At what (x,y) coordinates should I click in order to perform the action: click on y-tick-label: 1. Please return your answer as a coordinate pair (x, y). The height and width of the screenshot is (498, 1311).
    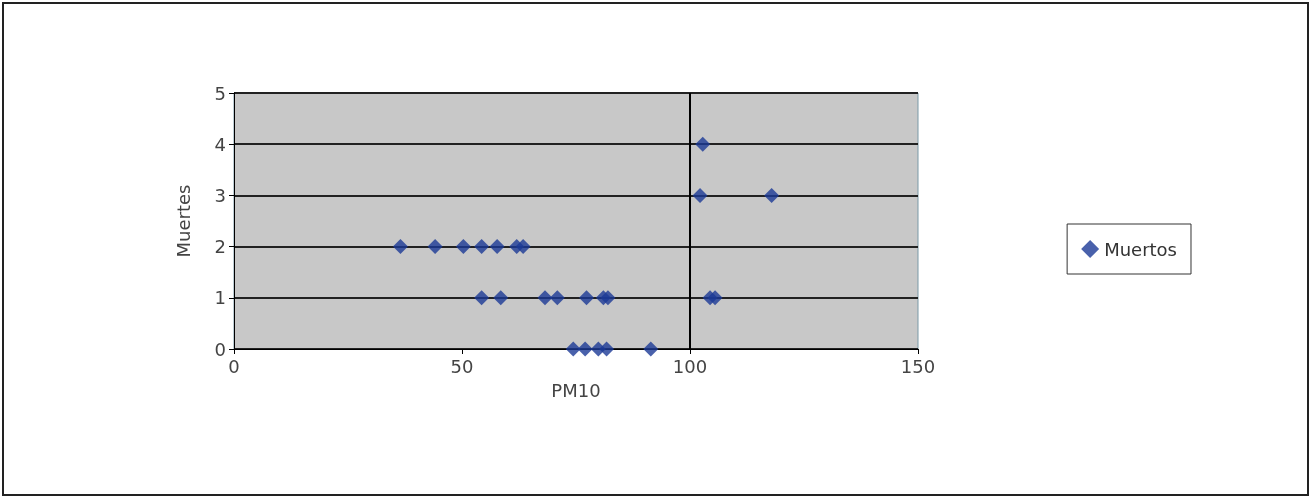
    Looking at the image, I should click on (220, 298).